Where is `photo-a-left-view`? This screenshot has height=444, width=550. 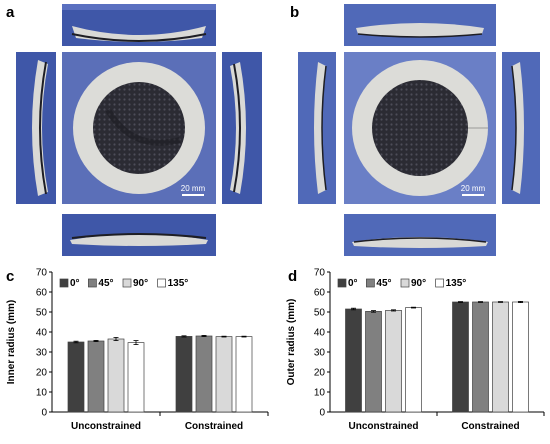
photo-a-left-view is located at coordinates (36, 128).